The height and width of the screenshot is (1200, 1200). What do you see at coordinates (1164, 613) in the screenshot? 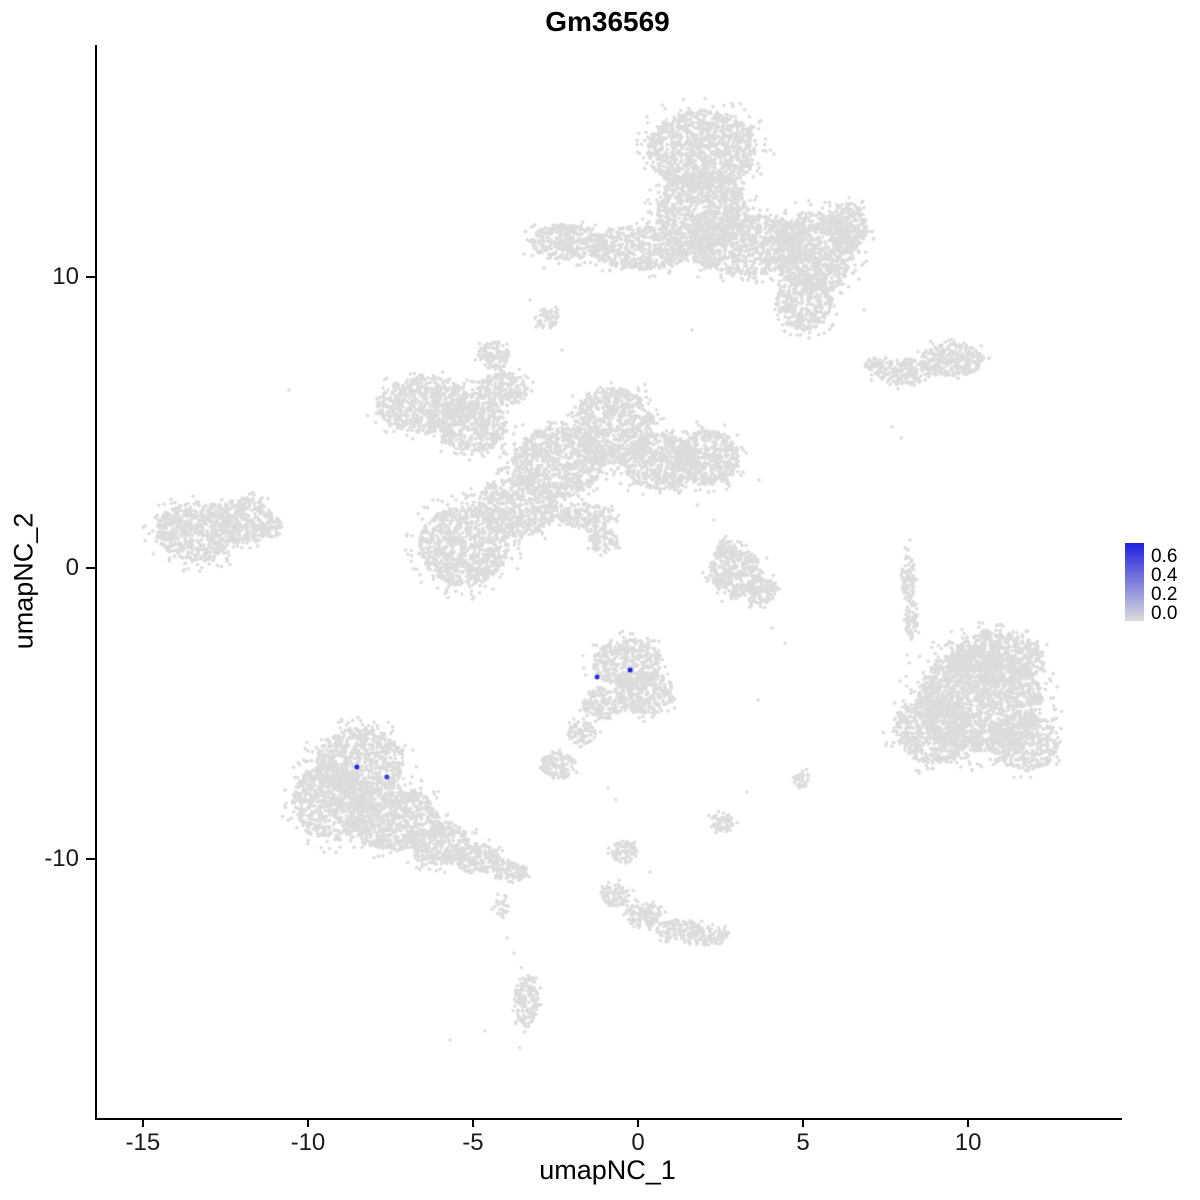
I see `colorbar-tick-label: 0.0` at bounding box center [1164, 613].